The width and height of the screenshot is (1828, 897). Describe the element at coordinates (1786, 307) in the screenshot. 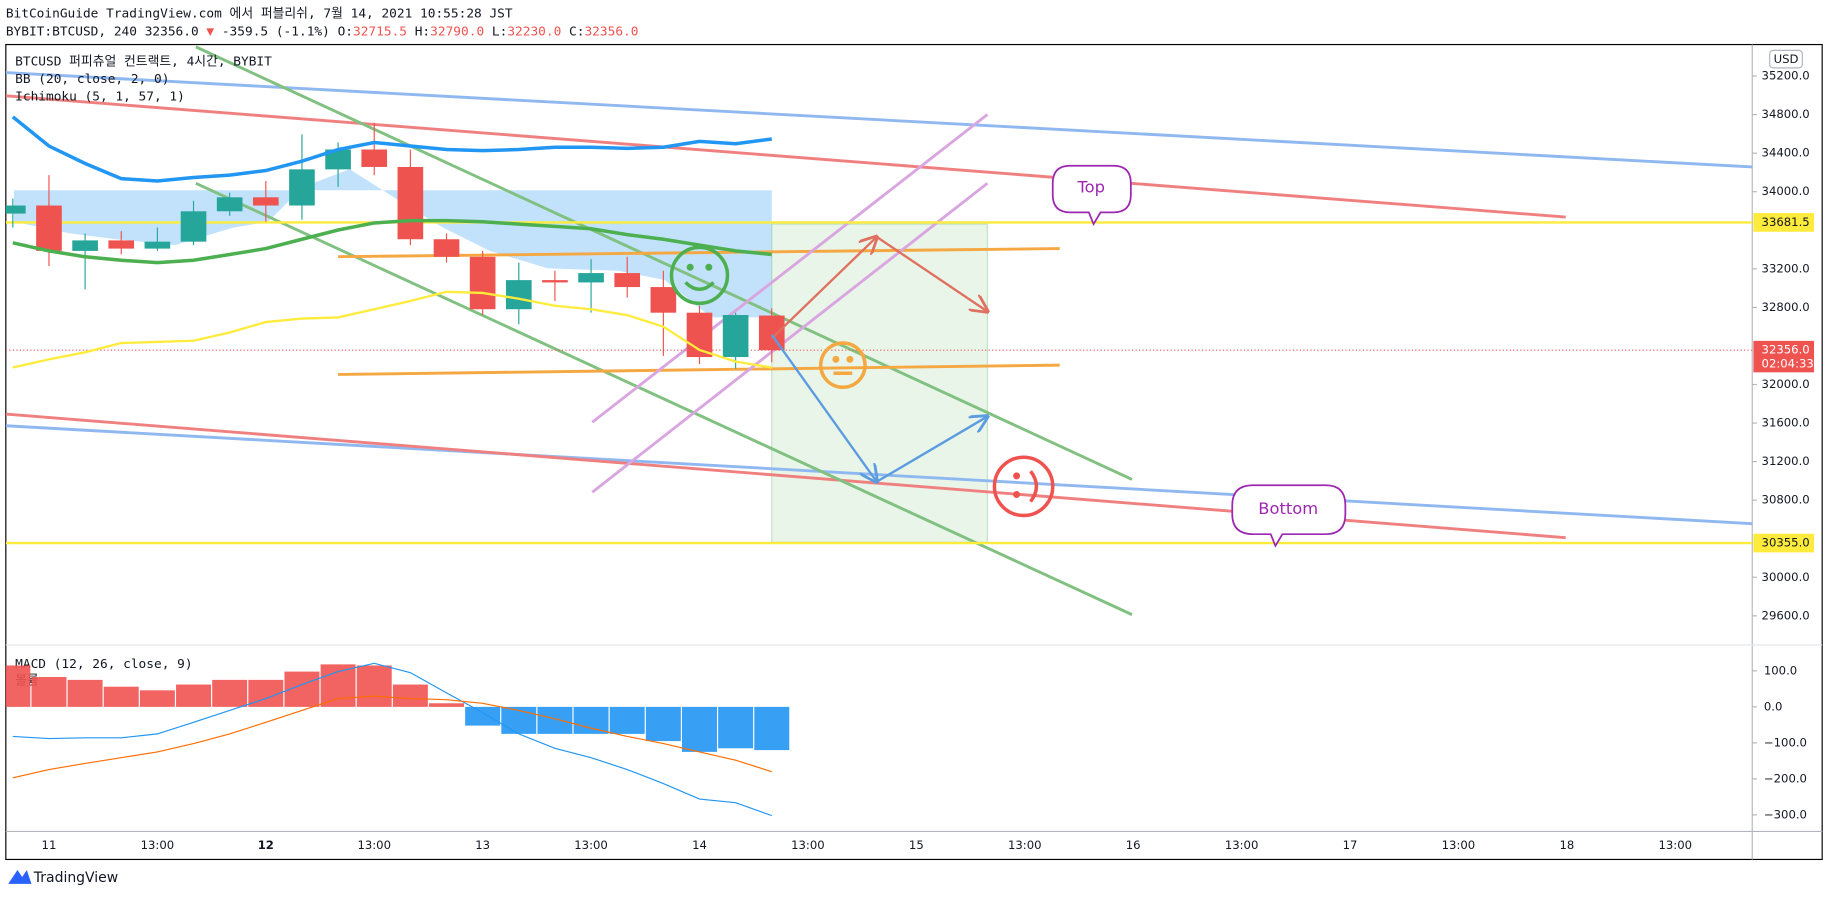

I see `y-tick-label: 32800.0` at that location.